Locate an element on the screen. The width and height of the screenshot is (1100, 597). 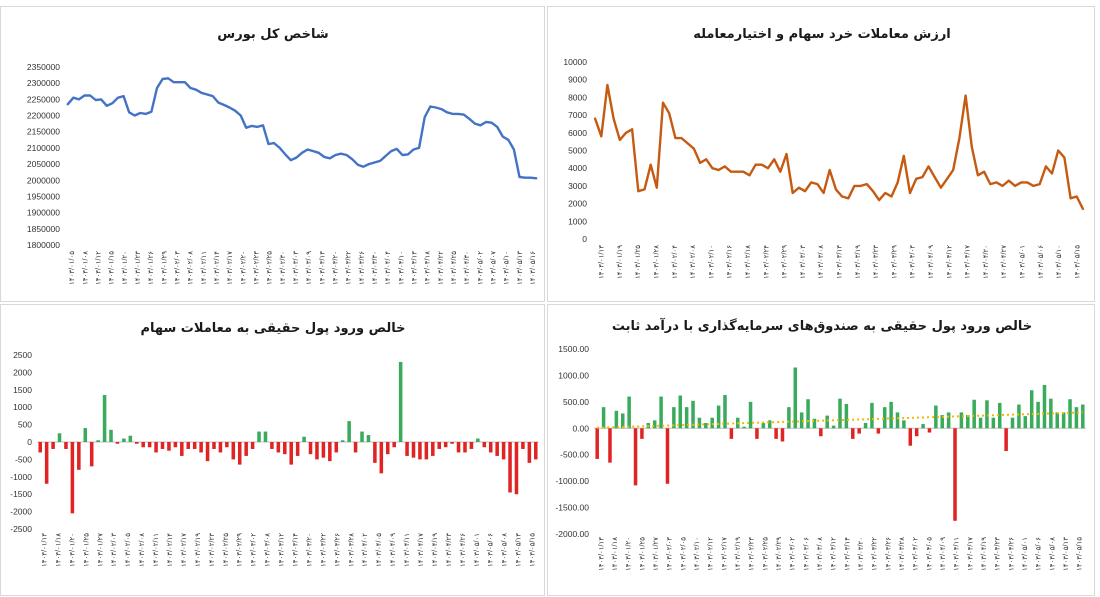
x-tick-label: ۱۴۰۳/۰۱/۲۷ is located at coordinates (656, 554).